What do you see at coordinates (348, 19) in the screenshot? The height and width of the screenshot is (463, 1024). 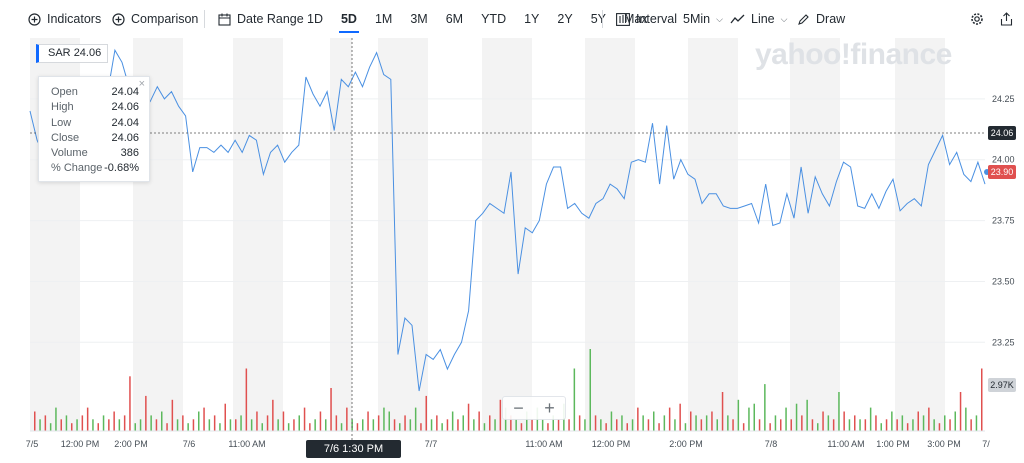 I see `range-5d: 5D` at bounding box center [348, 19].